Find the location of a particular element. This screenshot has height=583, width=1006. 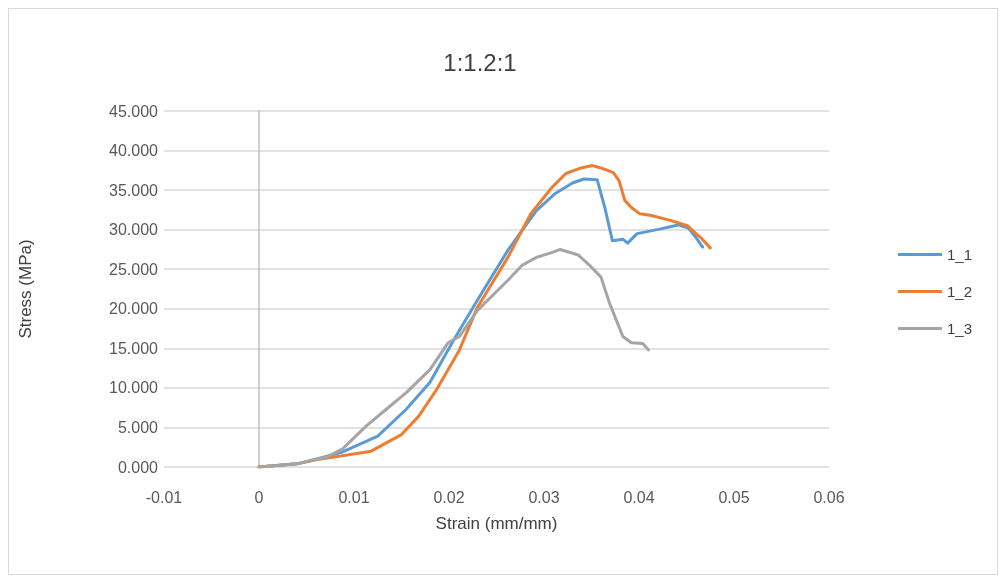

y-tick-label: 30.000 is located at coordinates (134, 230).